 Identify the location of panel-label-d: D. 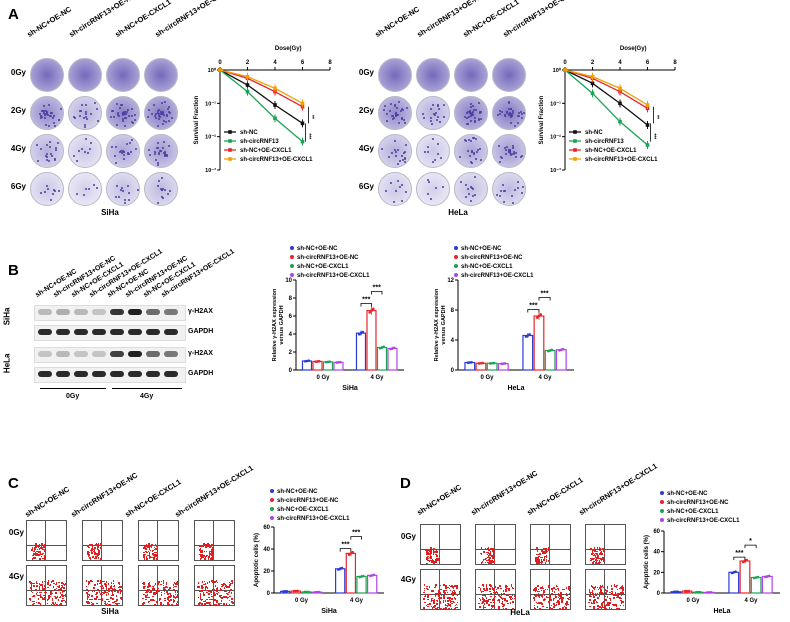
(405, 483).